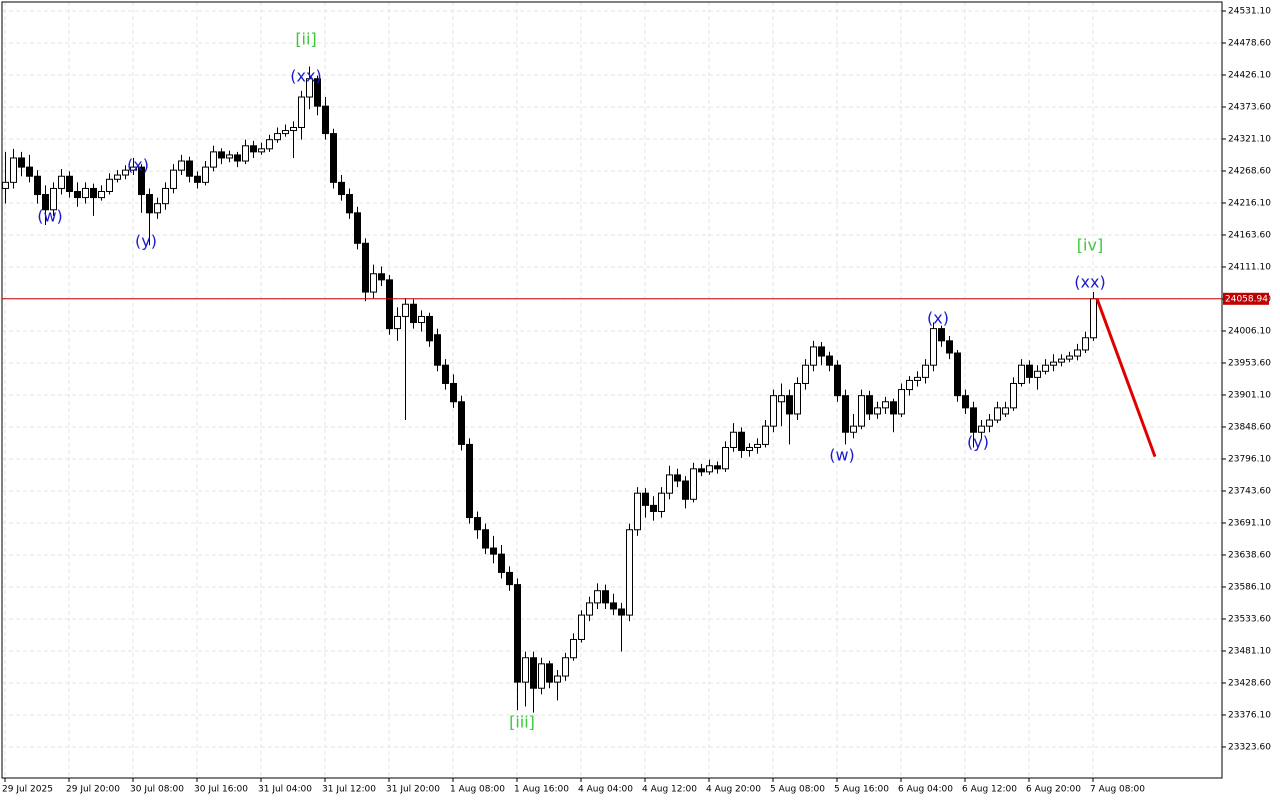  I want to click on y-tick-label: 23638.60, so click(1249, 555).